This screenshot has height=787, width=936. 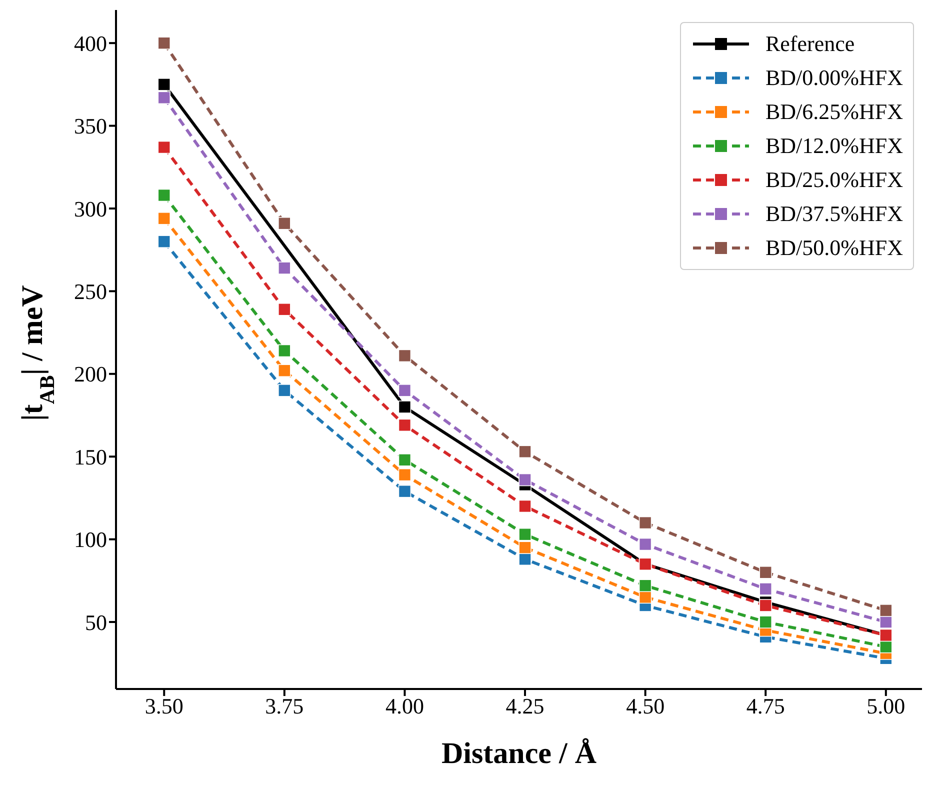 I want to click on legend-label: BD/25.0%HFX, so click(x=834, y=180).